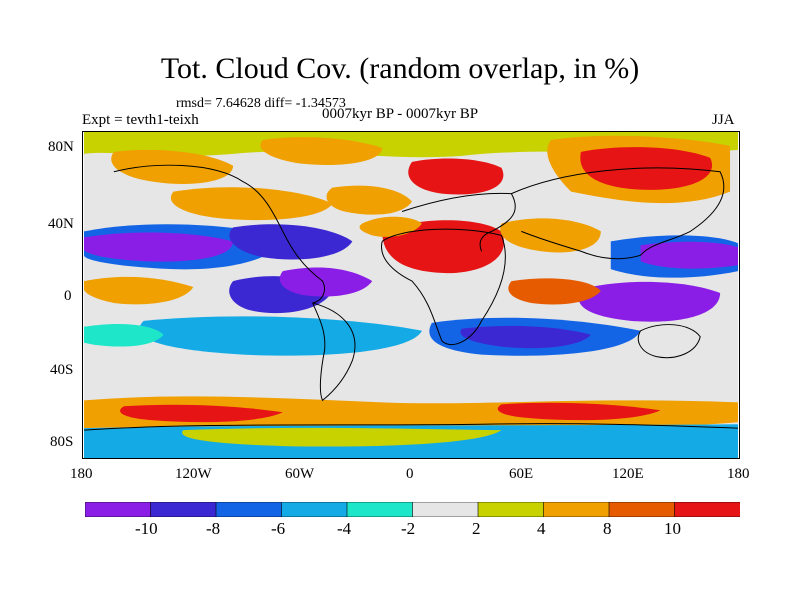 This screenshot has width=800, height=600. Describe the element at coordinates (723, 120) in the screenshot. I see `season-label: JJA` at that location.